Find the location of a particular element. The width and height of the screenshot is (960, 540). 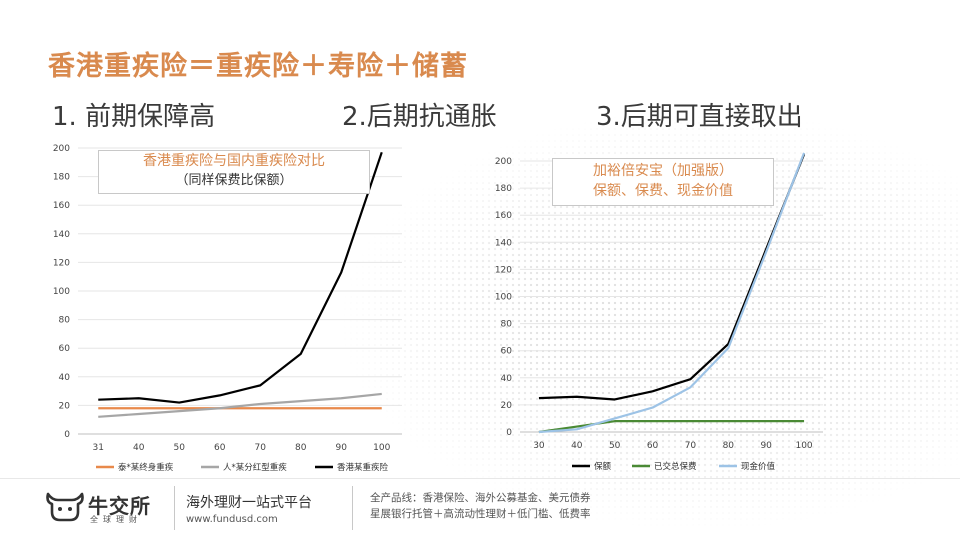

left-y-tick-label: 120 is located at coordinates (61, 263).